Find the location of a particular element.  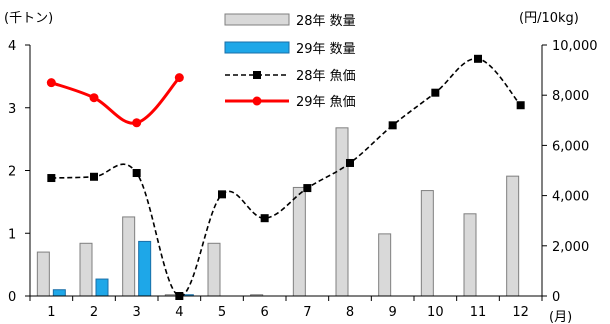

x-tick-label: 12 is located at coordinates (520, 312).